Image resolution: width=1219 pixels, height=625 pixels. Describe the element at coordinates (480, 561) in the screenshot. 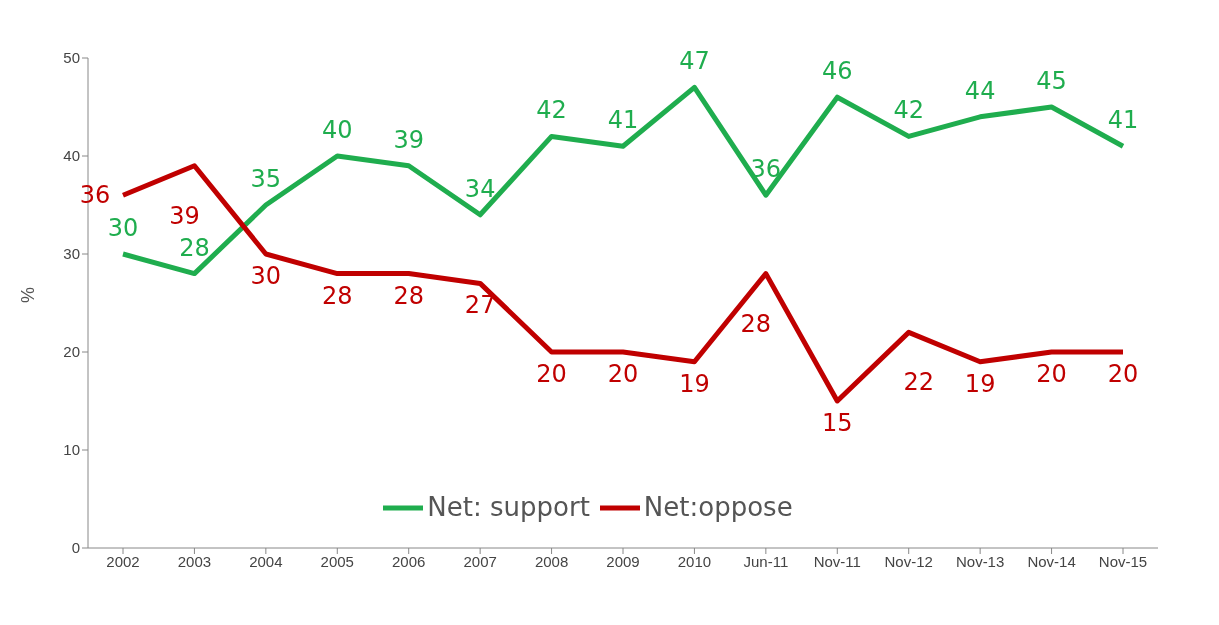

I see `x-tick-label: 2007` at that location.